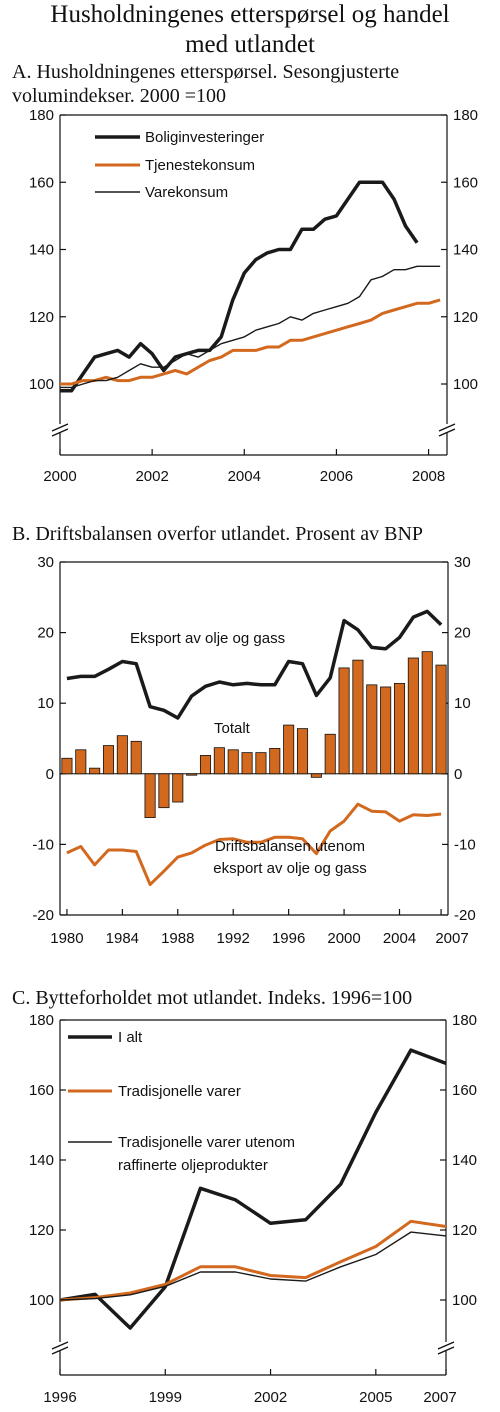 Image resolution: width=500 pixels, height=1412 pixels. Describe the element at coordinates (464, 1160) in the screenshot. I see `chart-c-ytick-label-right: 140` at that location.